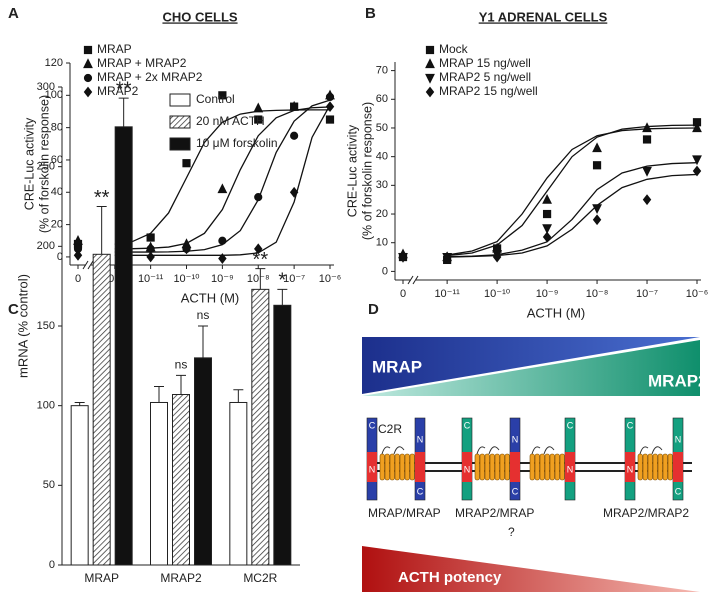 The image size is (710, 600). I want to click on mrap-wedge, so click(531, 365).